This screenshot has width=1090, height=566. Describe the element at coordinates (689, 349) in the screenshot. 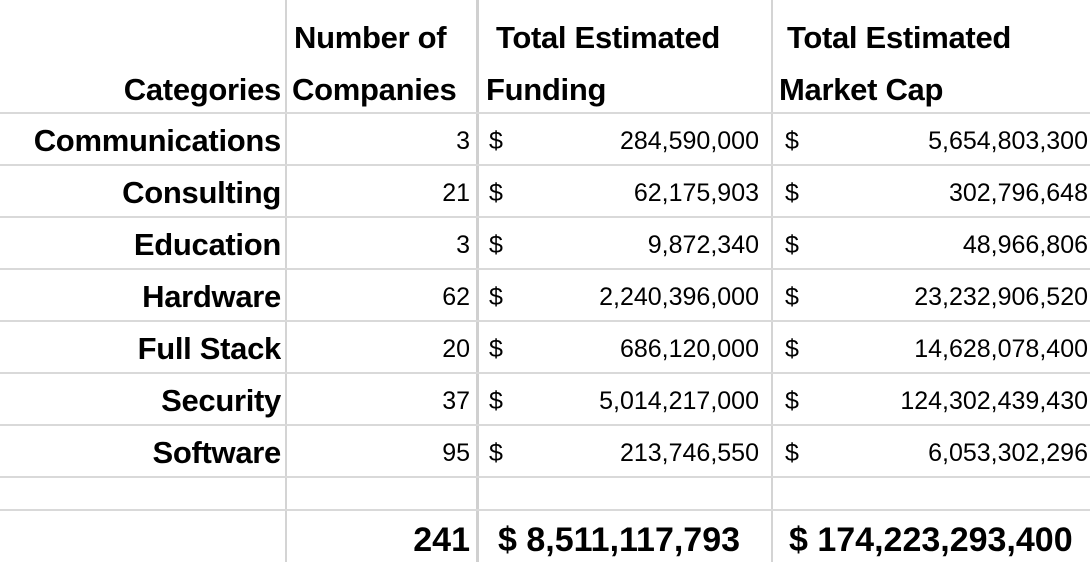

I see `table-cell-funding: 686,120,000` at that location.